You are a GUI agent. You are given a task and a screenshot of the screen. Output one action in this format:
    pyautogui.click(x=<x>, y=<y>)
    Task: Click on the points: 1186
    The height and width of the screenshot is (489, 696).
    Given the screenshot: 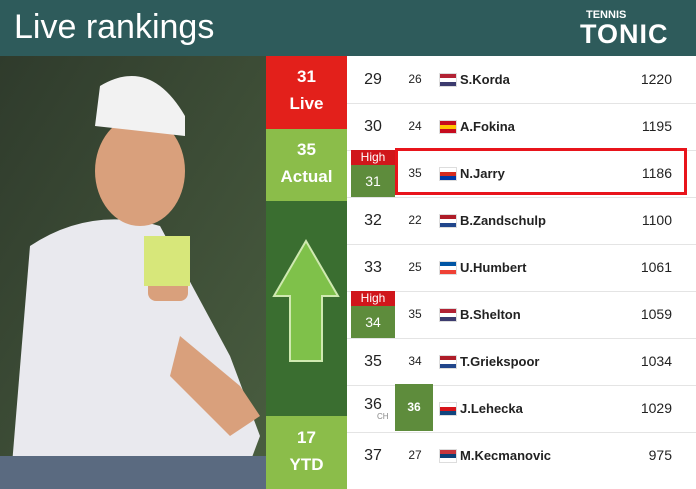 What is the action you would take?
    pyautogui.click(x=656, y=173)
    